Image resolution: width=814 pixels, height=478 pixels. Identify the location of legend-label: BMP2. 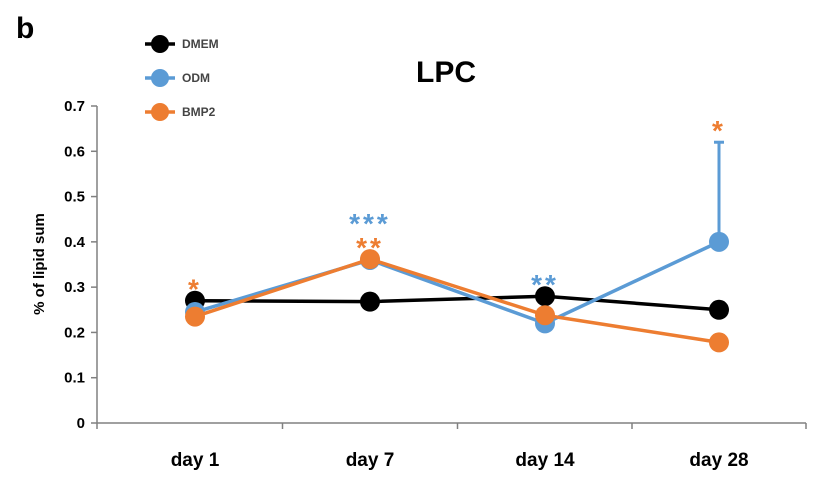
(199, 112).